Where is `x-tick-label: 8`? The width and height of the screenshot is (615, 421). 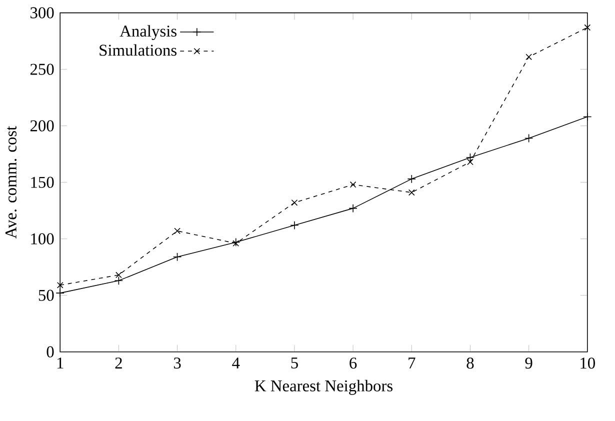 x-tick-label: 8 is located at coordinates (470, 363).